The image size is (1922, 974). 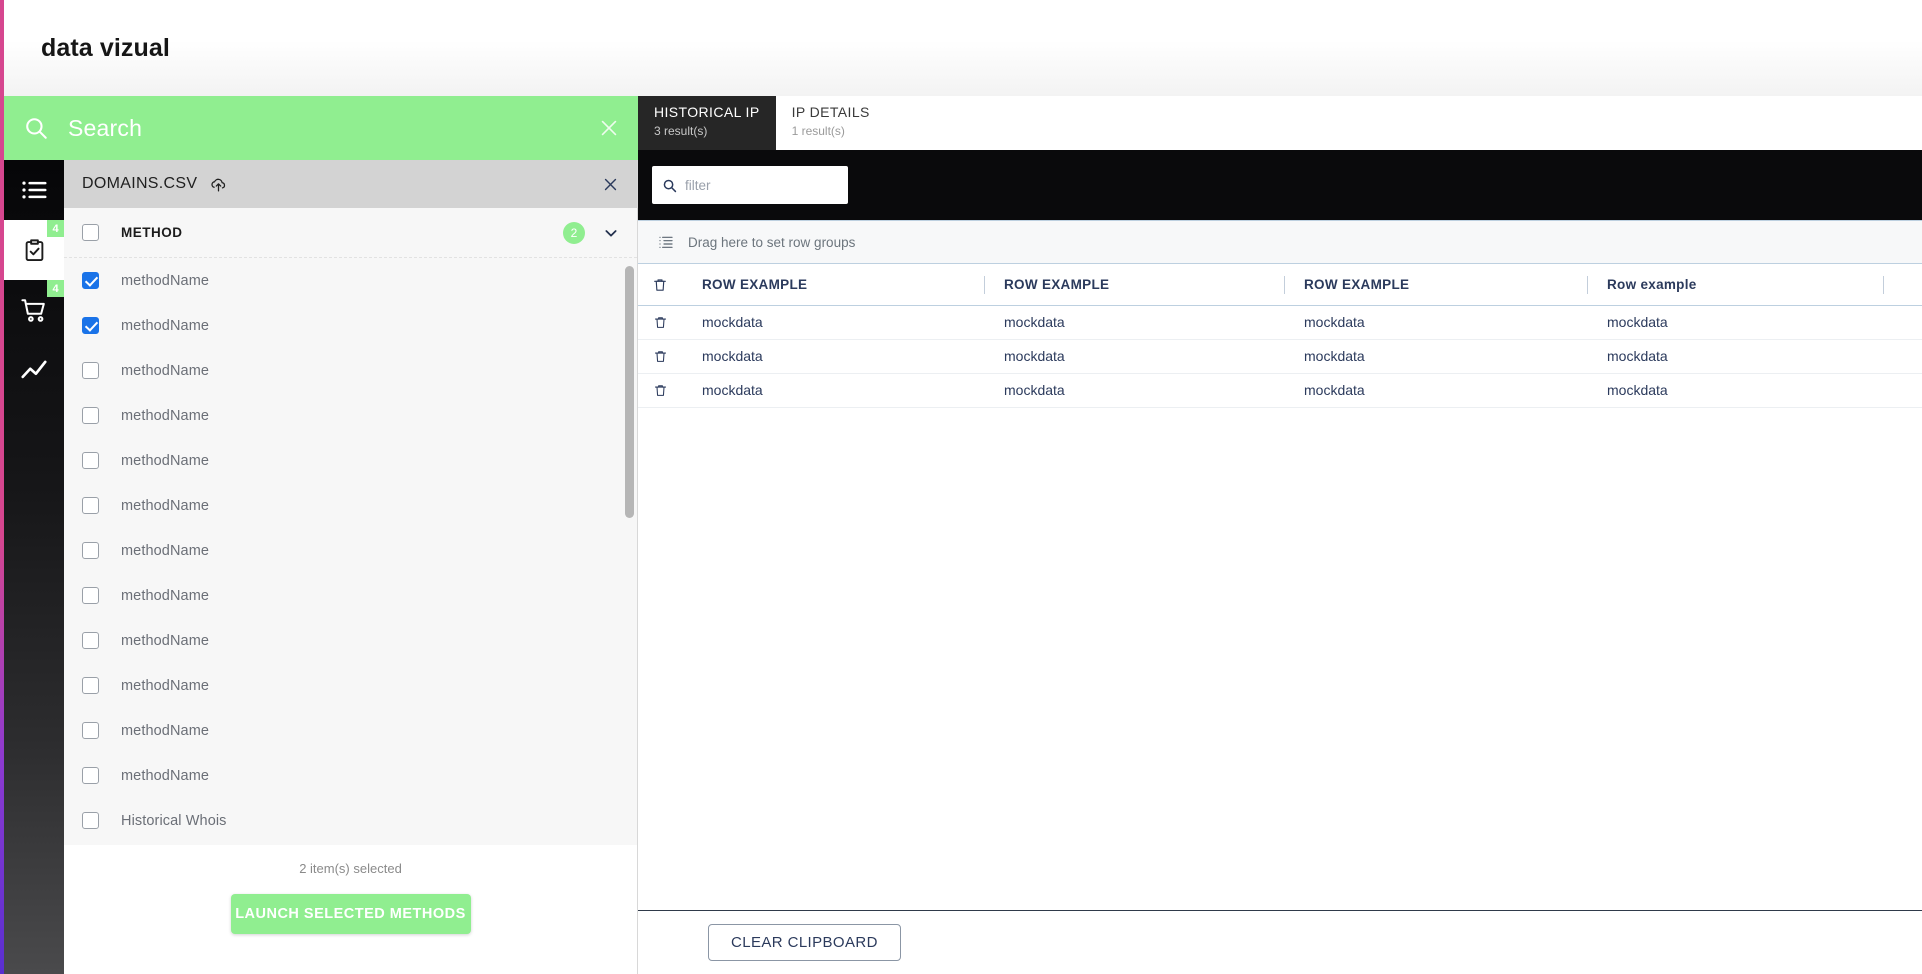 What do you see at coordinates (2, 487) in the screenshot?
I see `accent-rail` at bounding box center [2, 487].